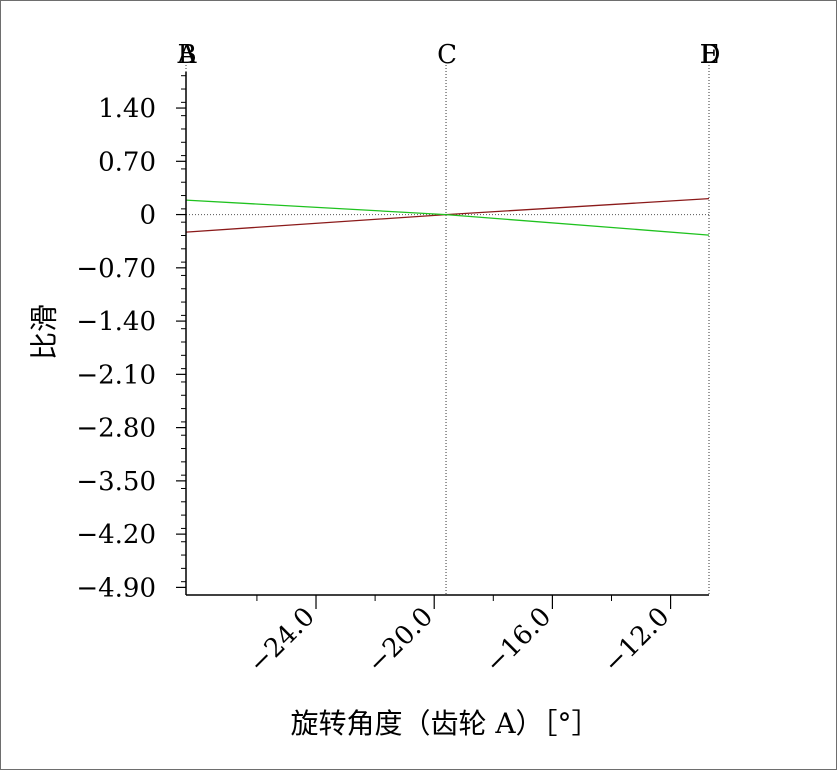 The image size is (837, 770). What do you see at coordinates (147, 216) in the screenshot?
I see `y-tick-label: 0` at bounding box center [147, 216].